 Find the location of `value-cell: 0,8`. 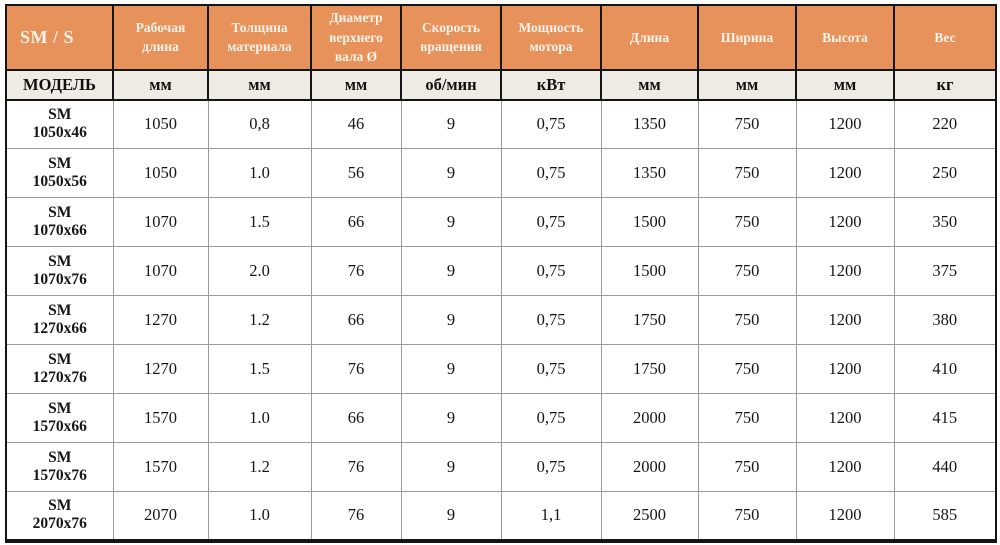

value-cell: 0,8 is located at coordinates (259, 124).